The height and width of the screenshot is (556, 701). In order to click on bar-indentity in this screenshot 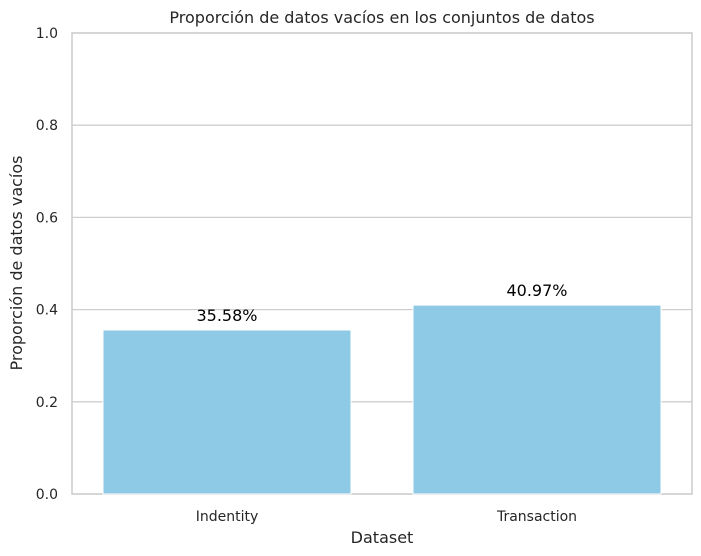, I will do `click(227, 412)`.